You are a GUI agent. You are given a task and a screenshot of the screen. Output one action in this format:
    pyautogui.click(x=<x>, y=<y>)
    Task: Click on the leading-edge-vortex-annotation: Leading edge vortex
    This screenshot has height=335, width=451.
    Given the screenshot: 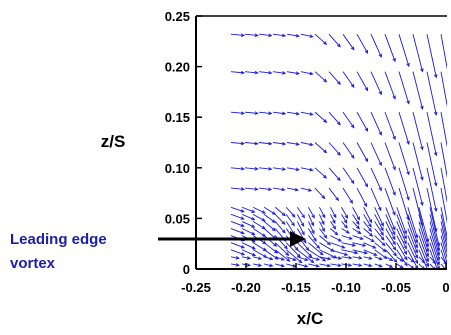 What is the action you would take?
    pyautogui.click(x=158, y=251)
    